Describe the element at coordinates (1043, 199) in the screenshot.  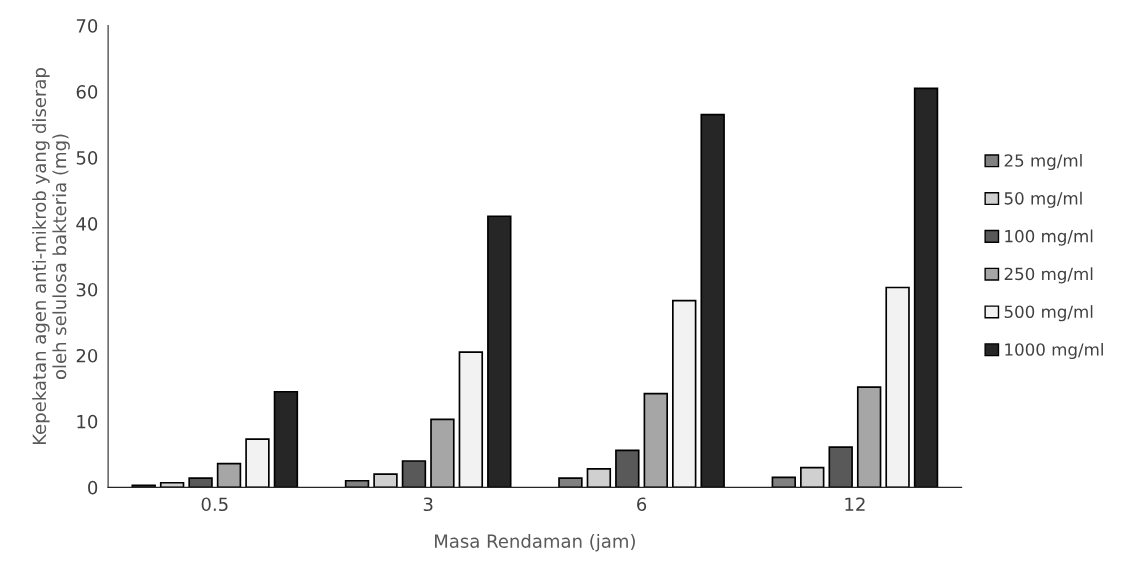
I see `legend-label: 50 mg/ml` at that location.